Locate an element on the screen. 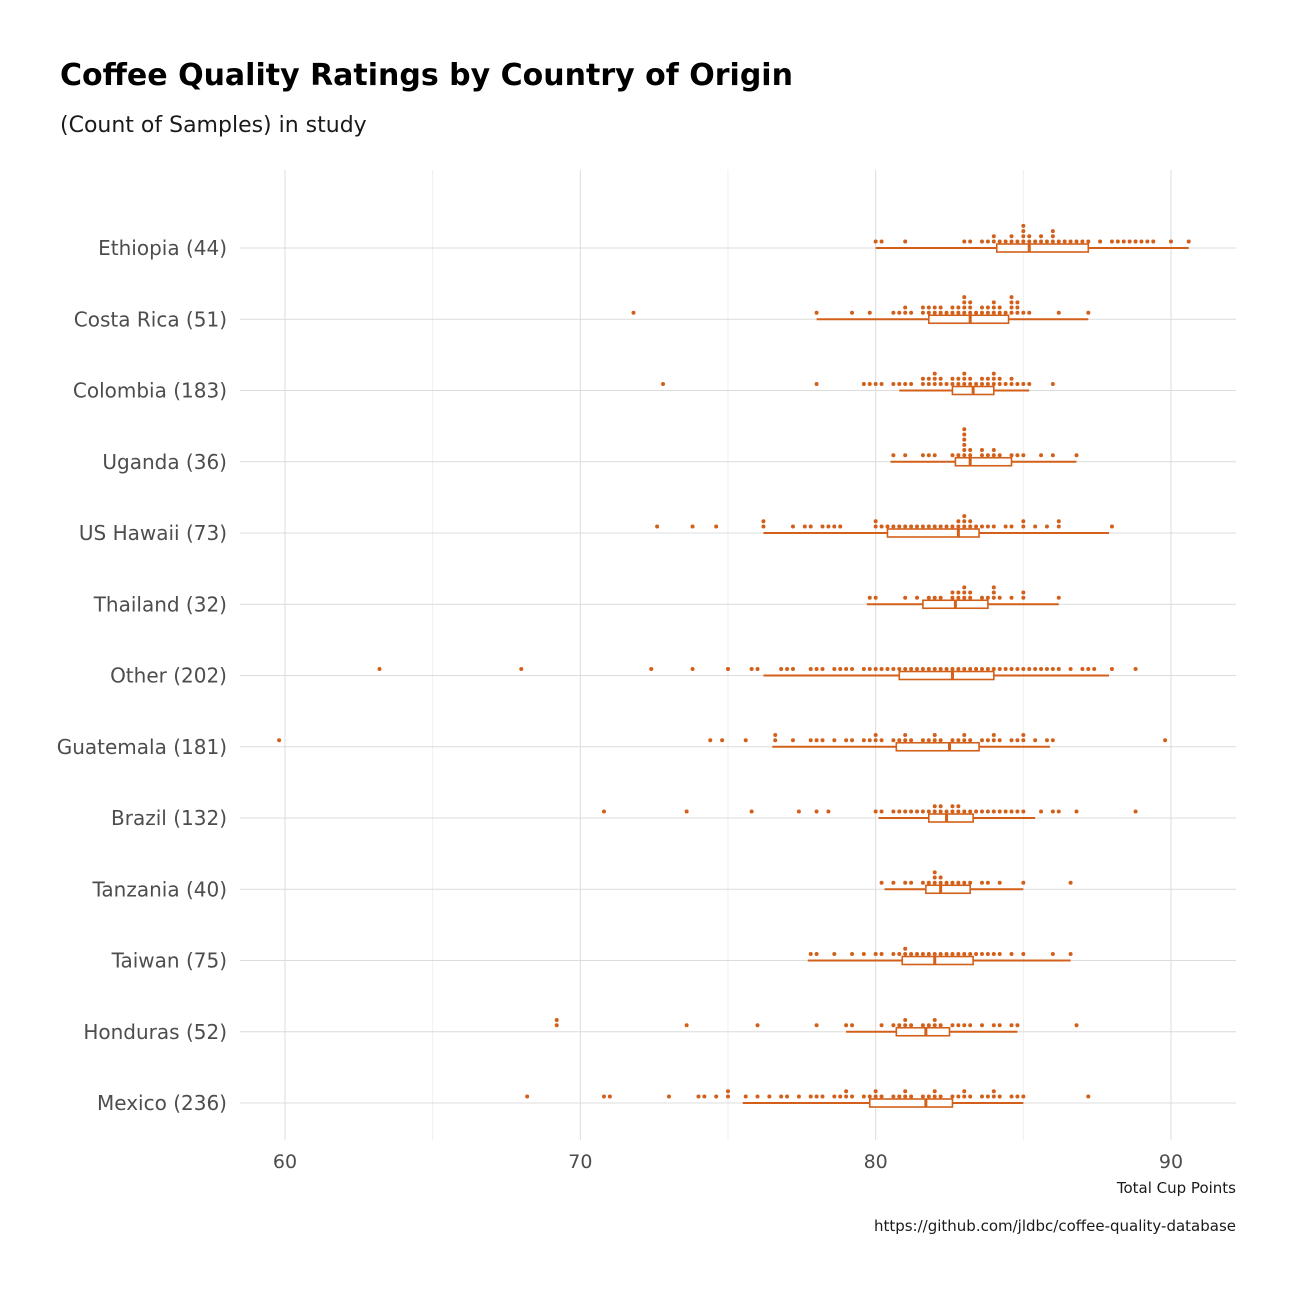 The width and height of the screenshot is (1296, 1296). x-axis-labels: 60 70 80 90 is located at coordinates (728, 1162).